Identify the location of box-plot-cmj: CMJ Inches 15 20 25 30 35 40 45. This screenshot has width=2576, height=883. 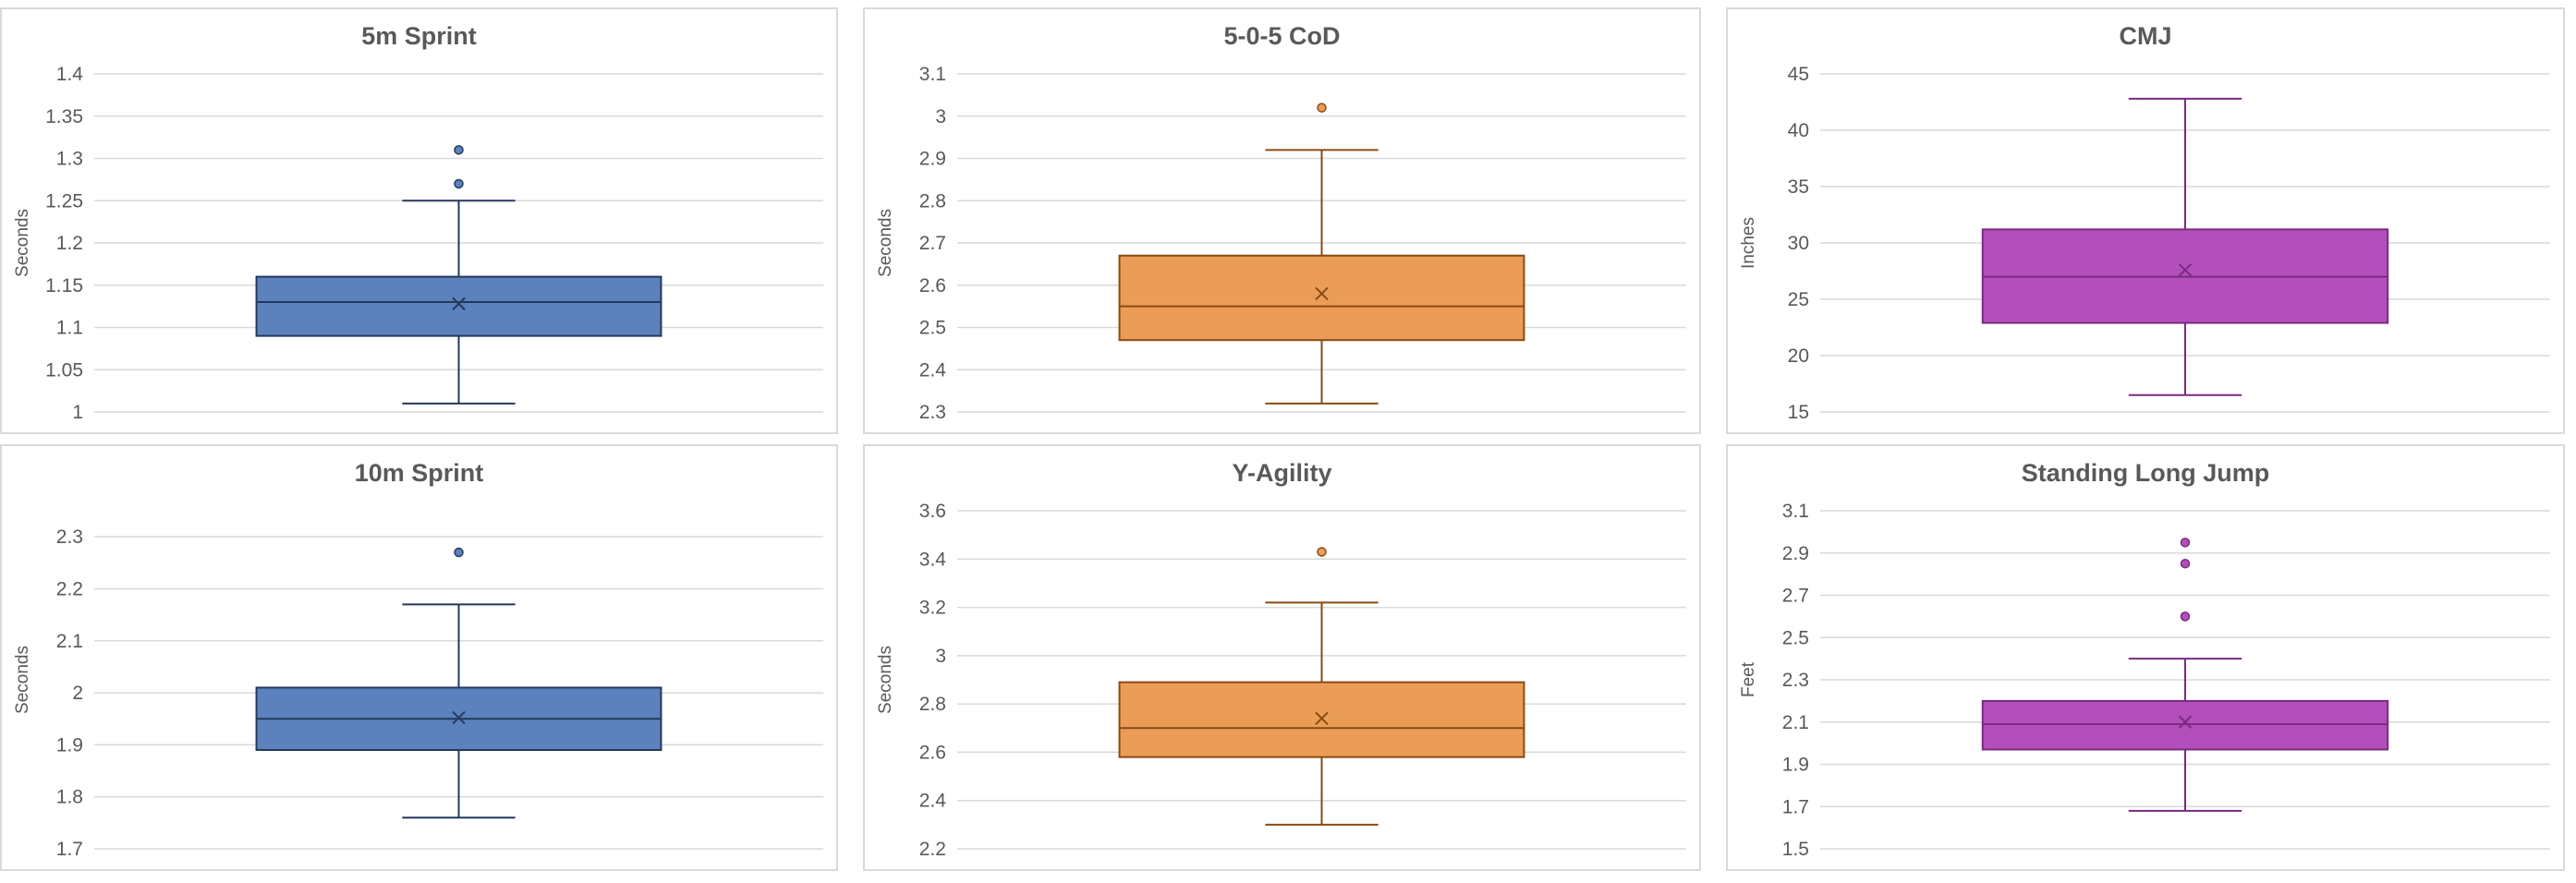
(2144, 223).